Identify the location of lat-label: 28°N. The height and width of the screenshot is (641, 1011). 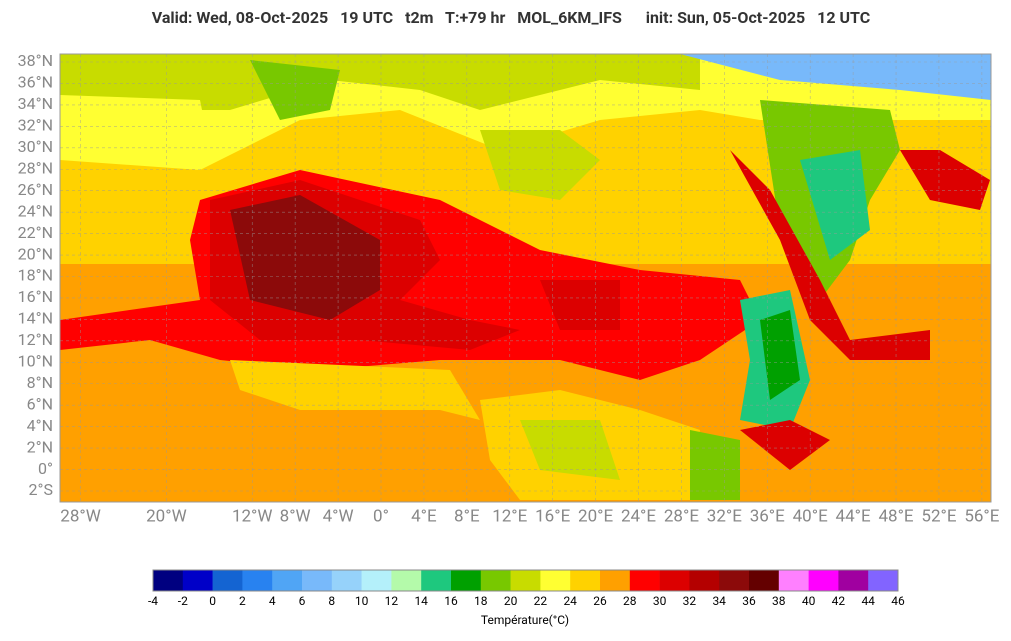
(35, 167).